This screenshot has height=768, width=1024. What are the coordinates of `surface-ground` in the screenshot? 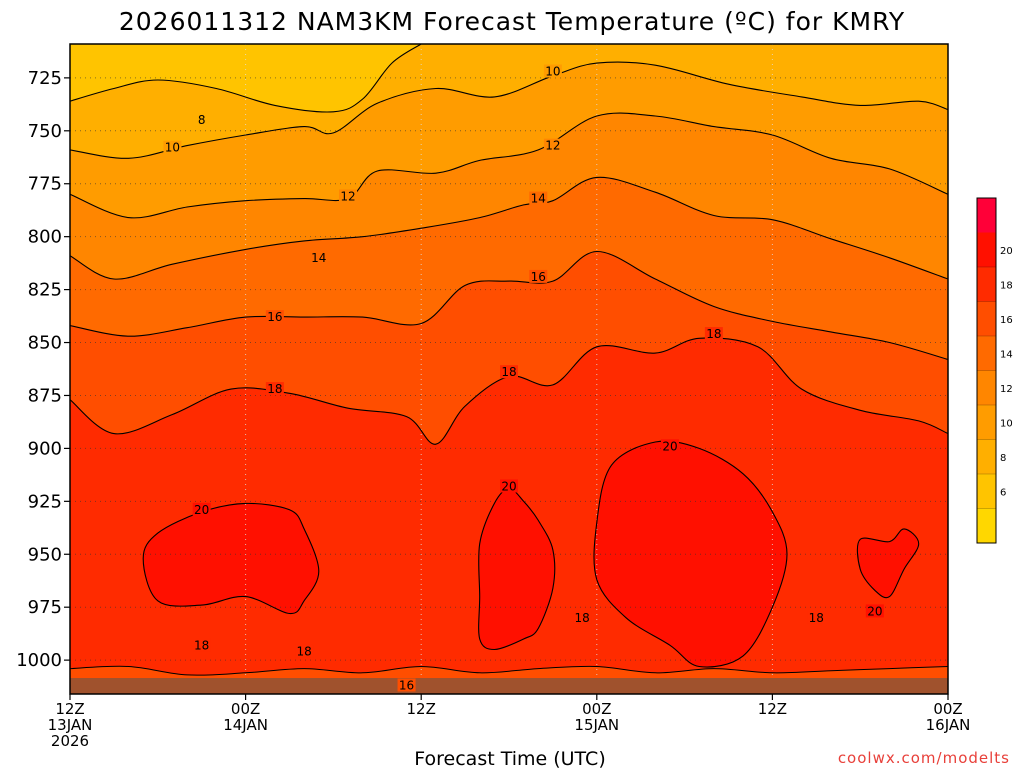 It's located at (509, 686).